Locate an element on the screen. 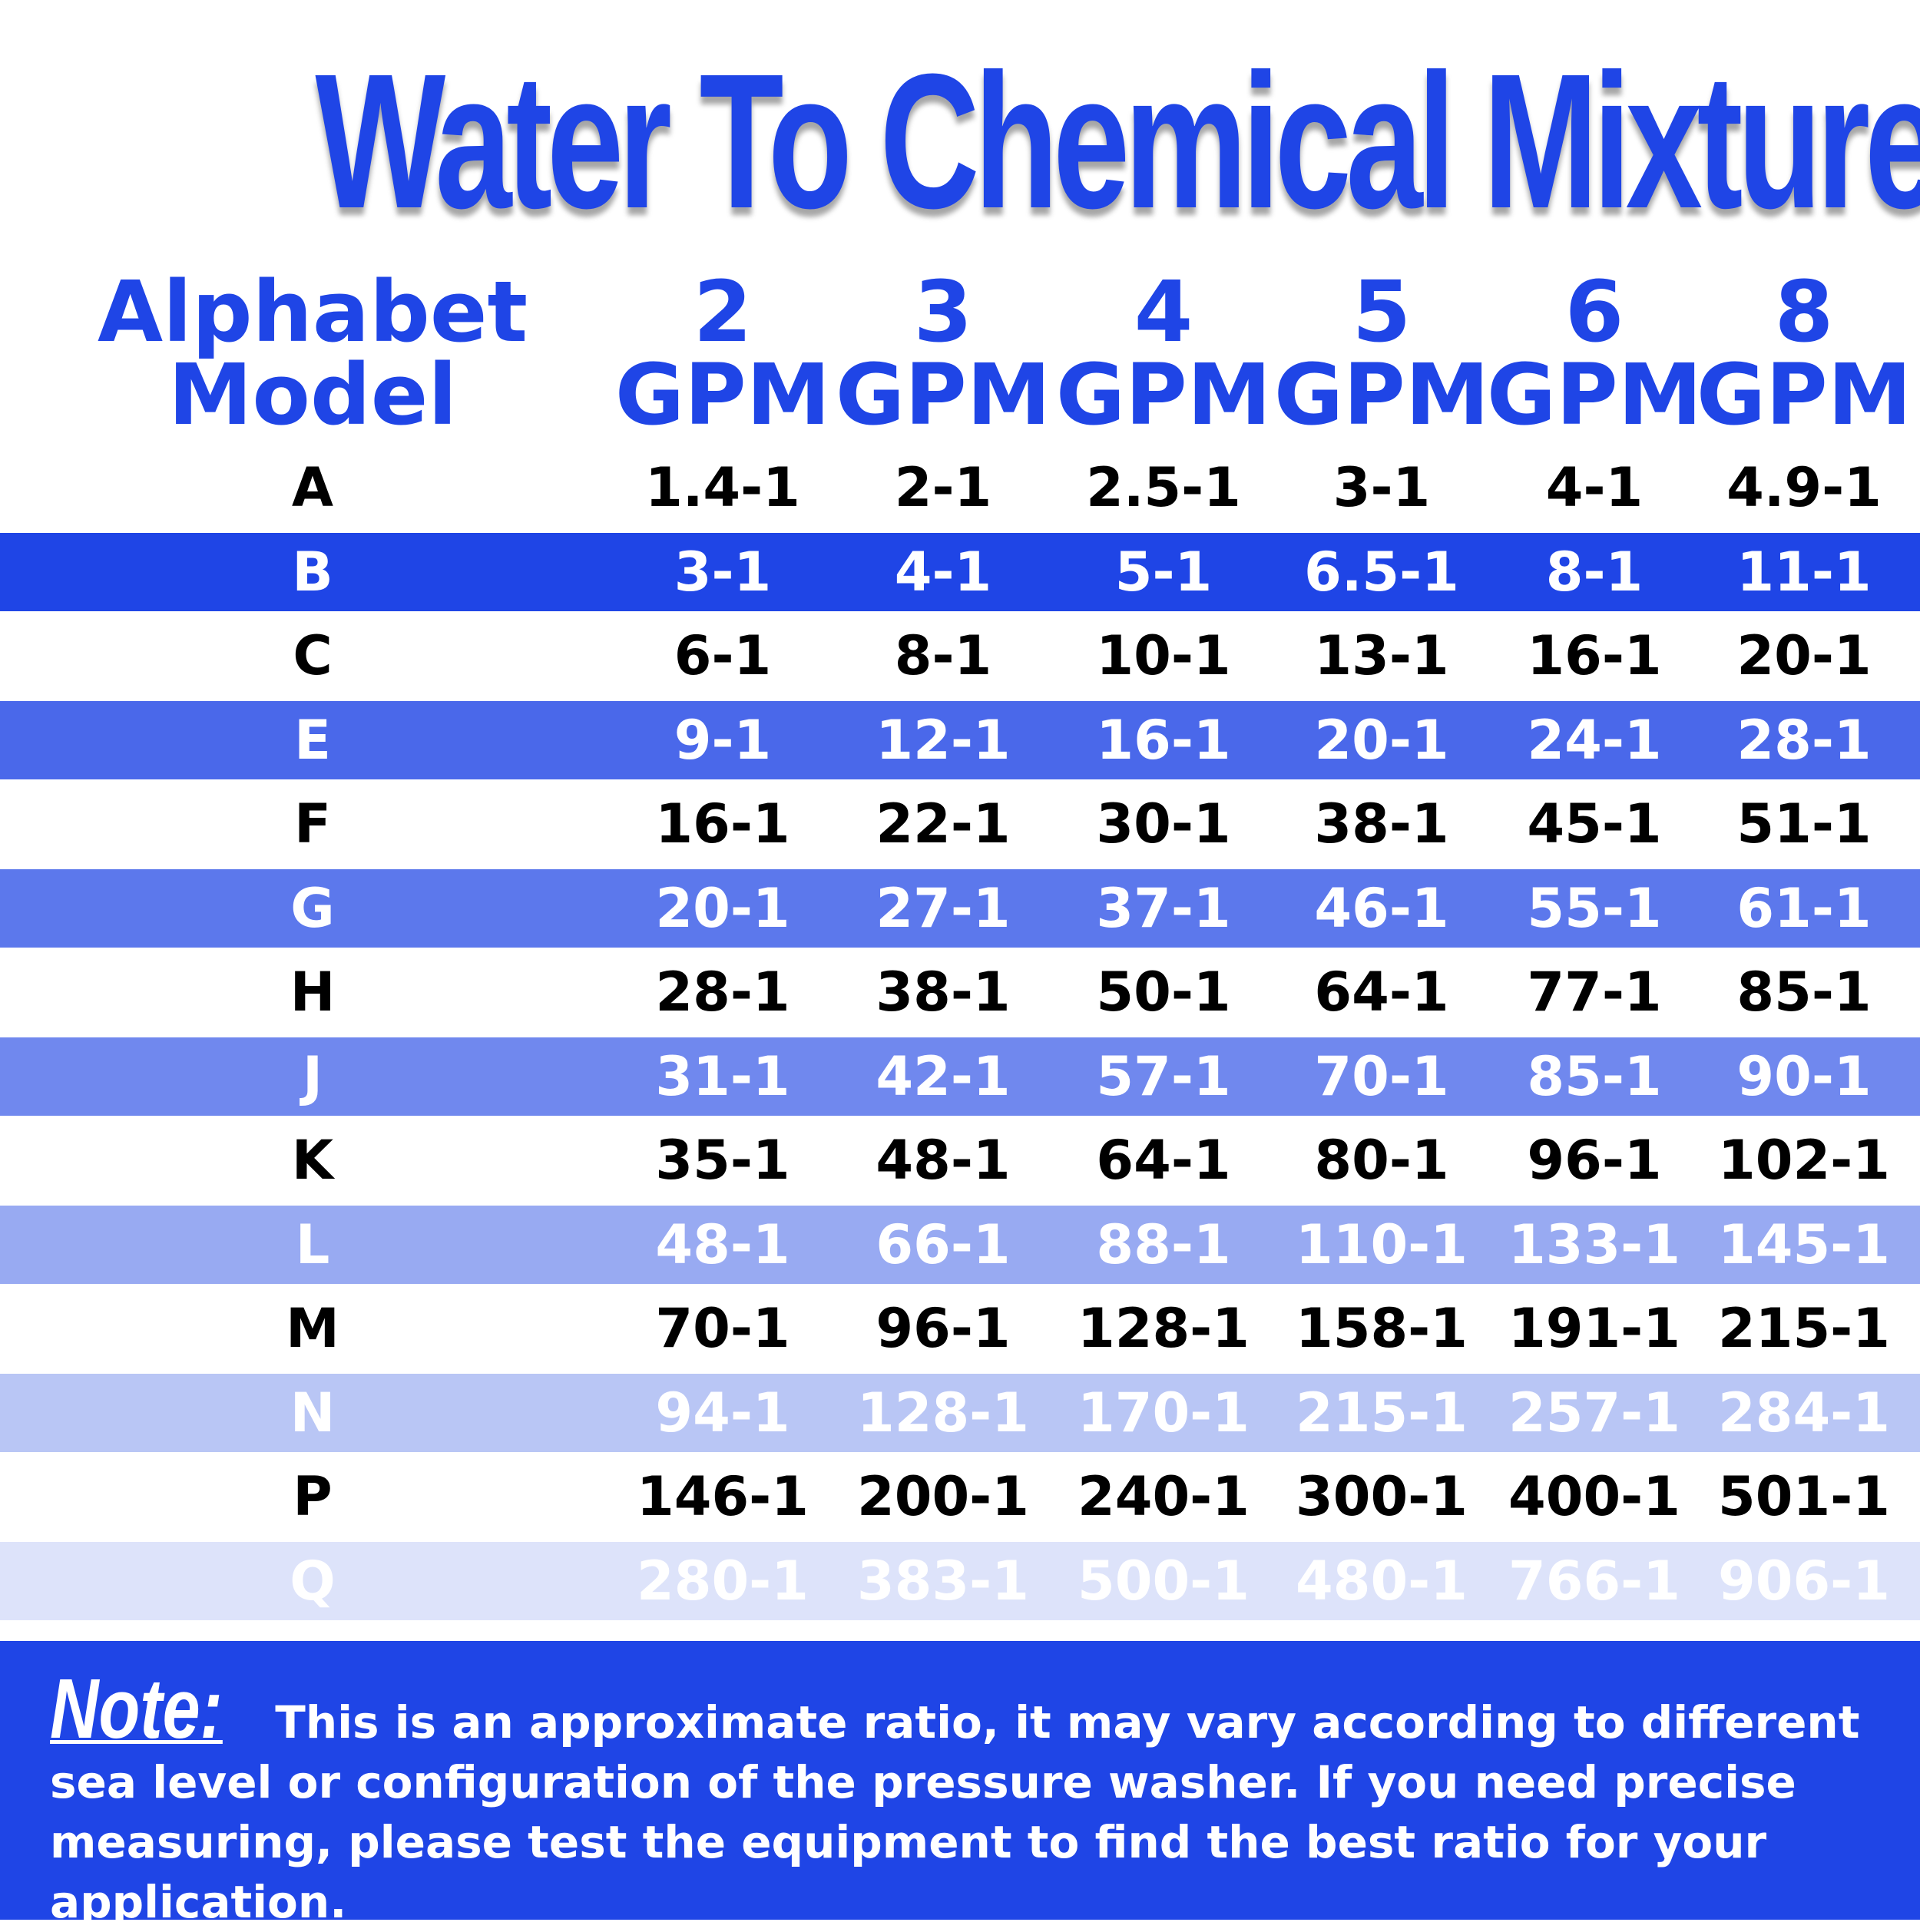 The width and height of the screenshot is (1920, 1932). ratio-cell: 90-1 is located at coordinates (1804, 1076).